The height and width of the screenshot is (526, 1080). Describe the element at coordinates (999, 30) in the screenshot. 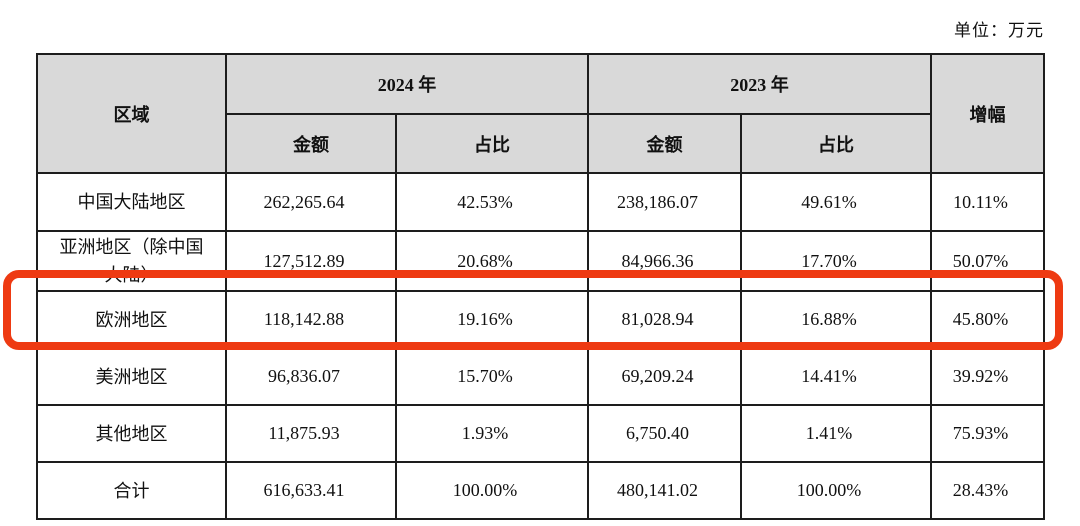

I see `unit-label: 单位：万元` at that location.